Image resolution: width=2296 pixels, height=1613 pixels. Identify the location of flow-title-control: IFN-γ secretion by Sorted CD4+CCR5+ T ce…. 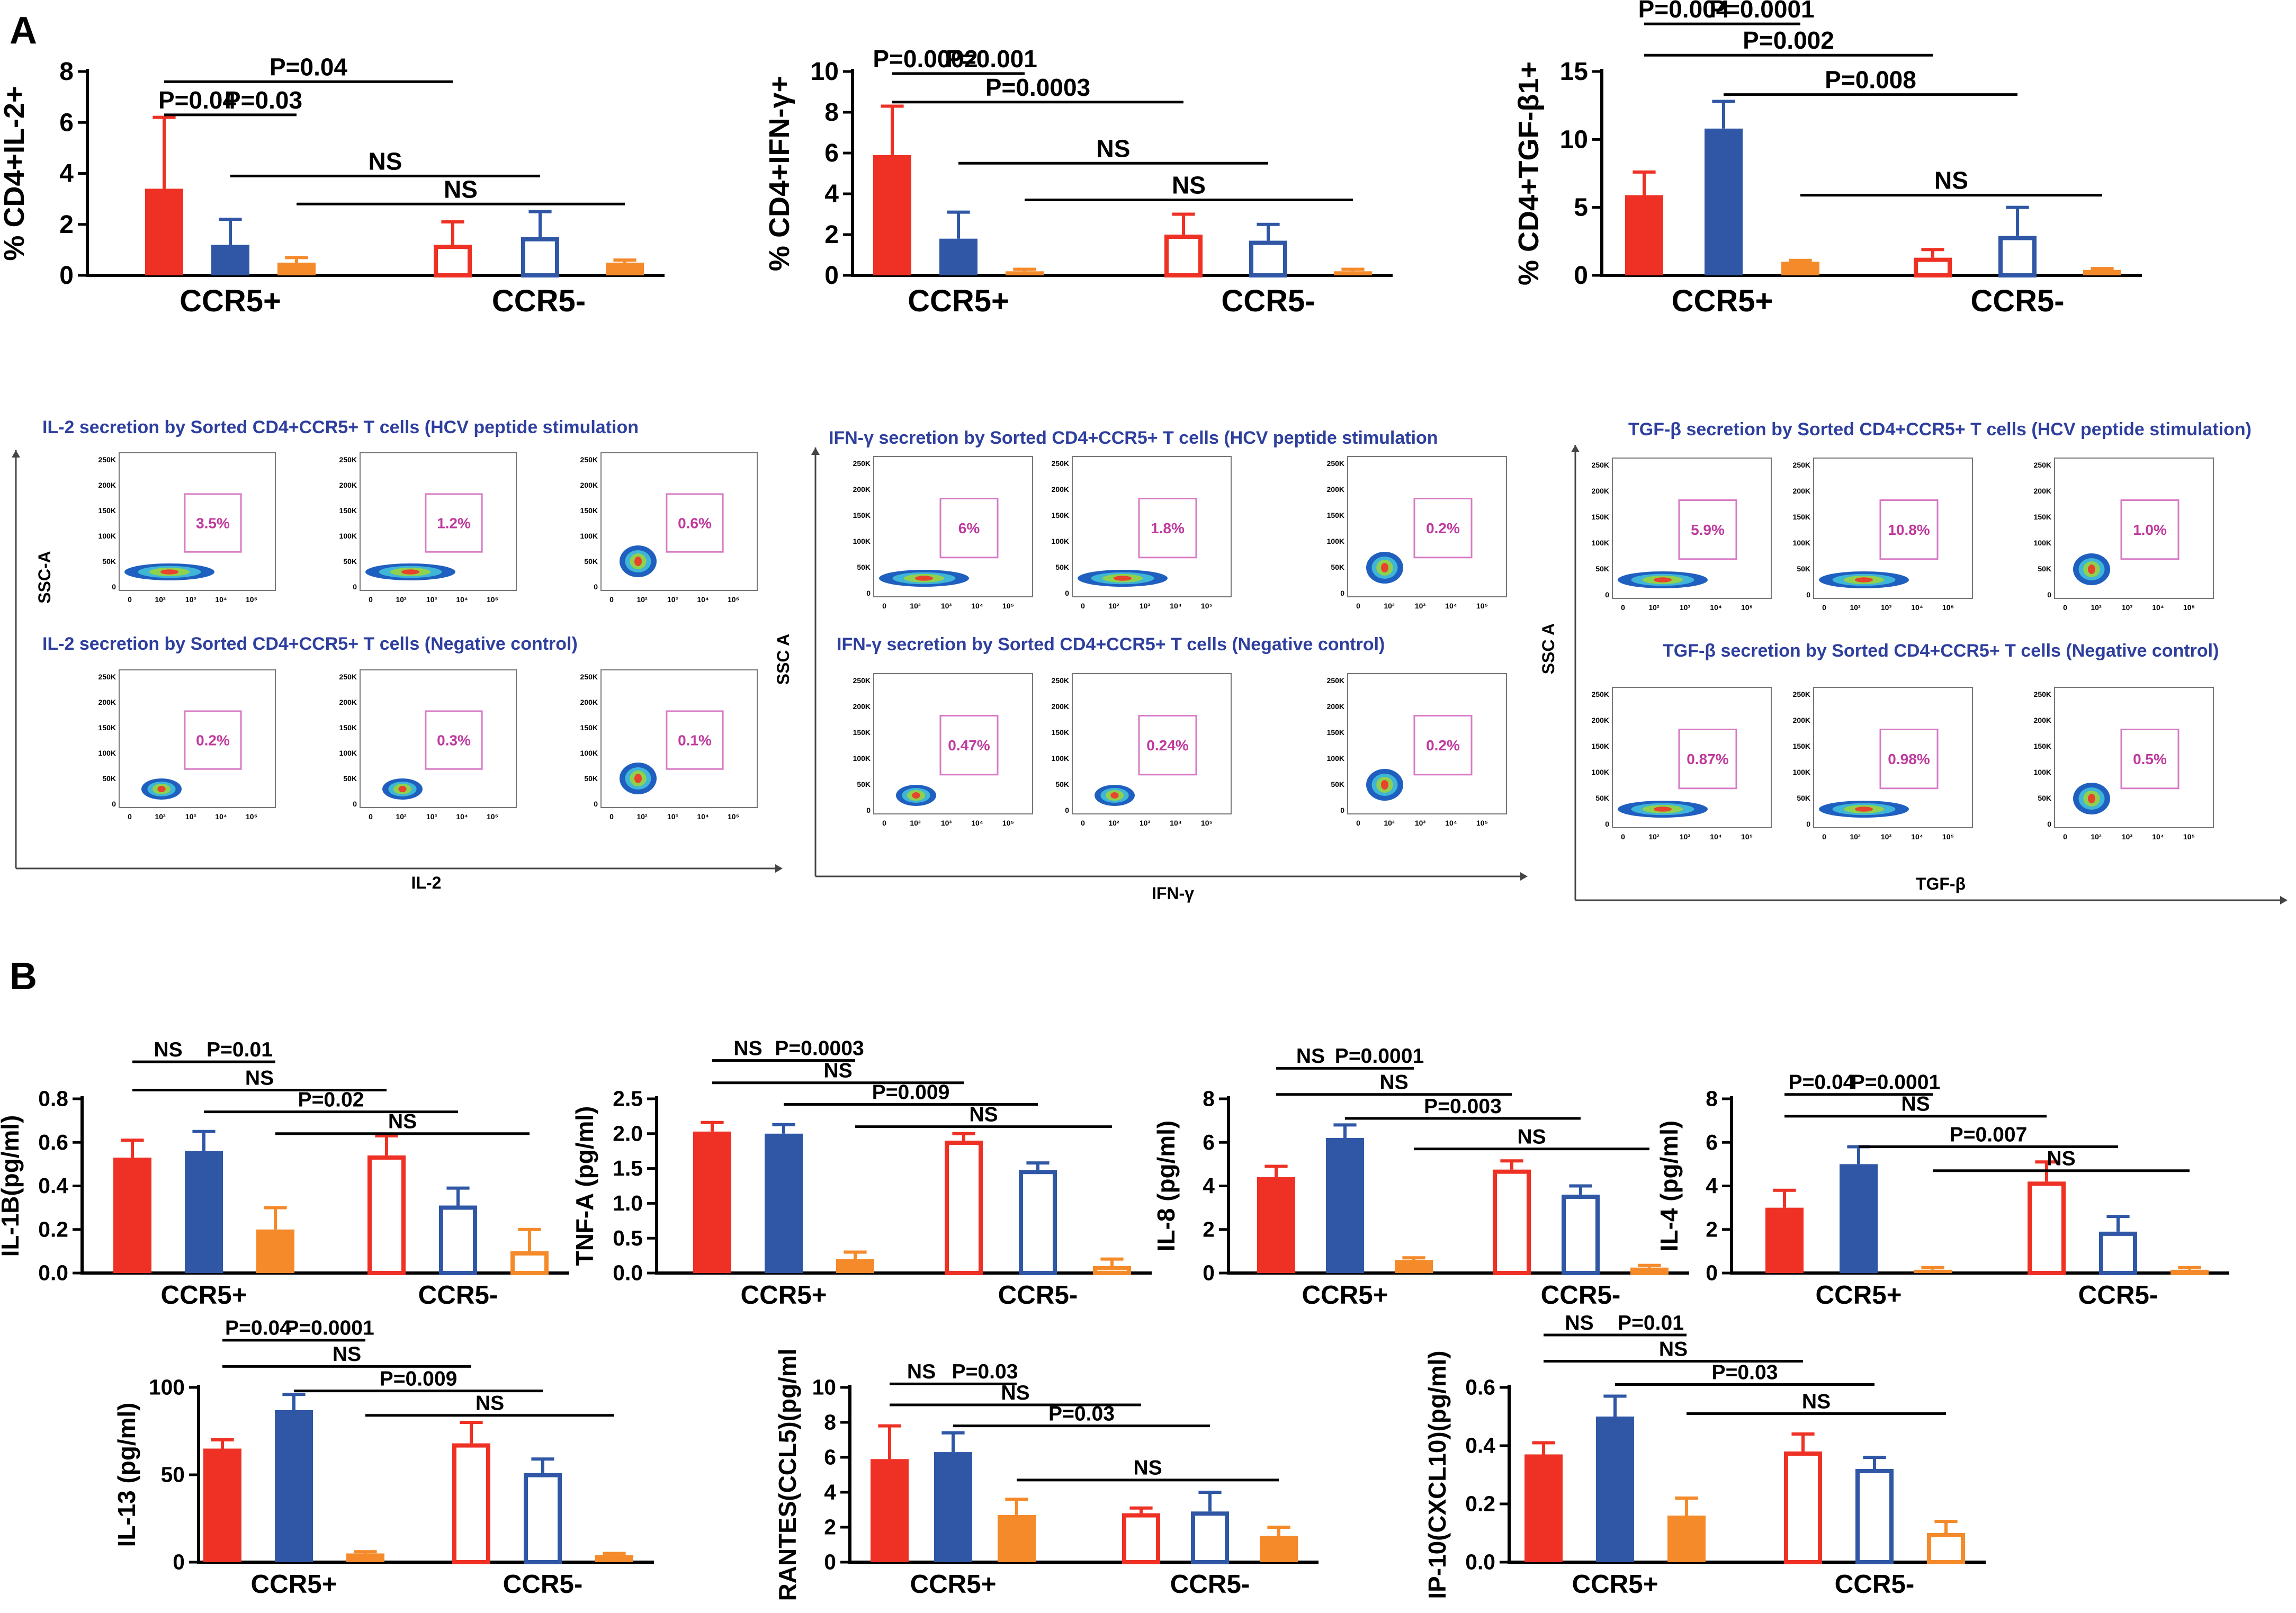
(1111, 645).